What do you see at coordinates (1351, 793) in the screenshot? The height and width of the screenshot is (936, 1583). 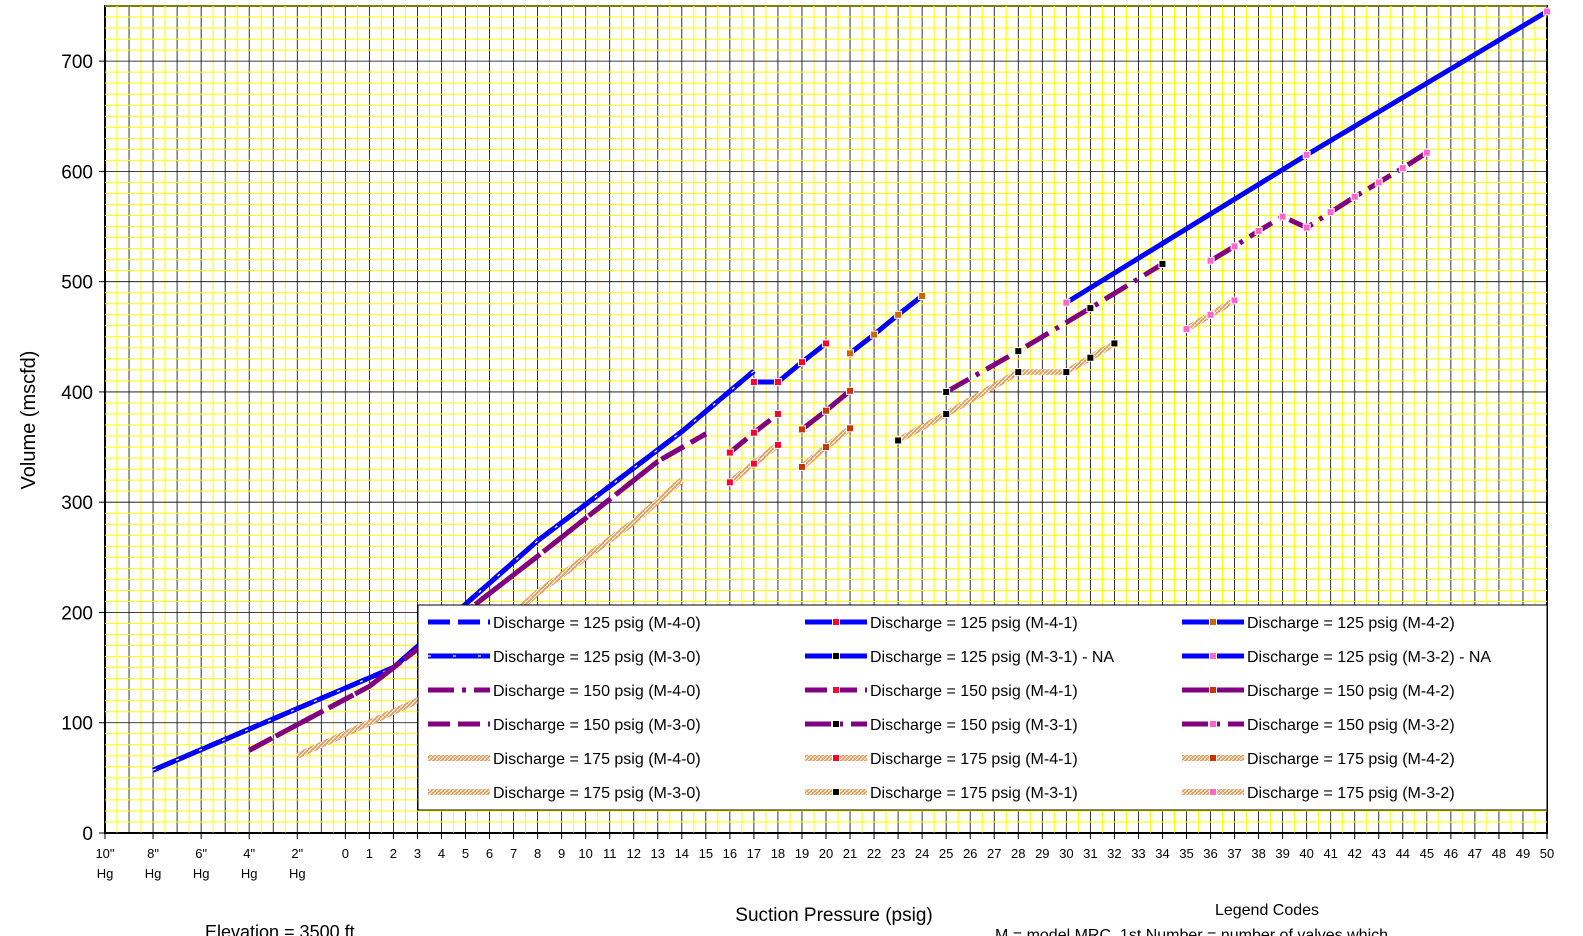 I see `legend-label: Discharge = 175 psig (M-3-2)` at bounding box center [1351, 793].